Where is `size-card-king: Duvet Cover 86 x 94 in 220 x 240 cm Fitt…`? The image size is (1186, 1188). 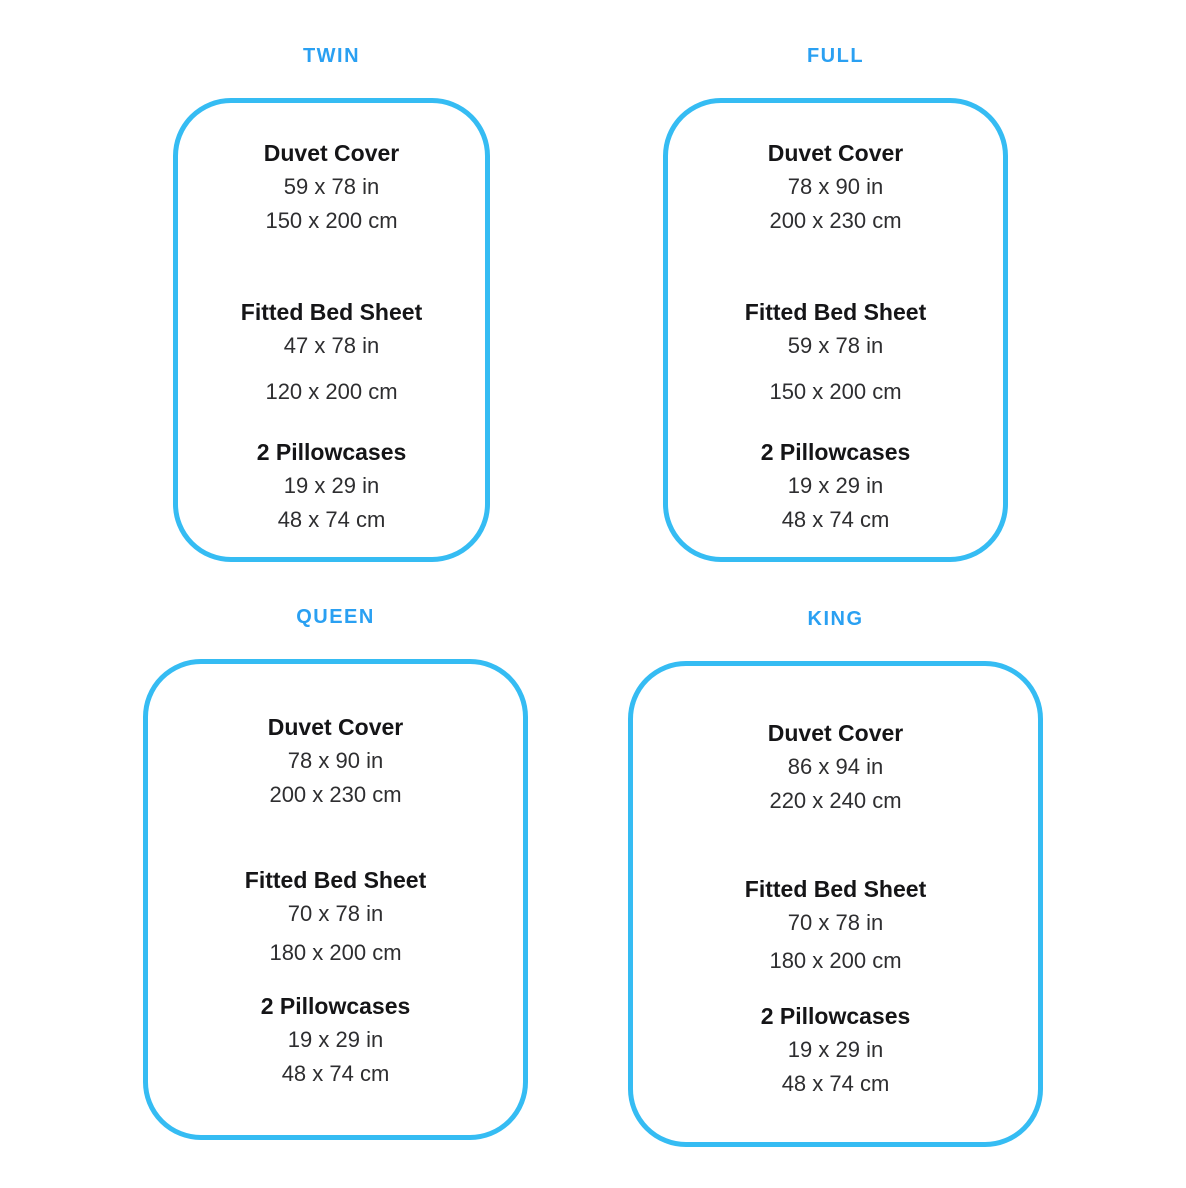 size-card-king: Duvet Cover 86 x 94 in 220 x 240 cm Fitt… is located at coordinates (835, 904).